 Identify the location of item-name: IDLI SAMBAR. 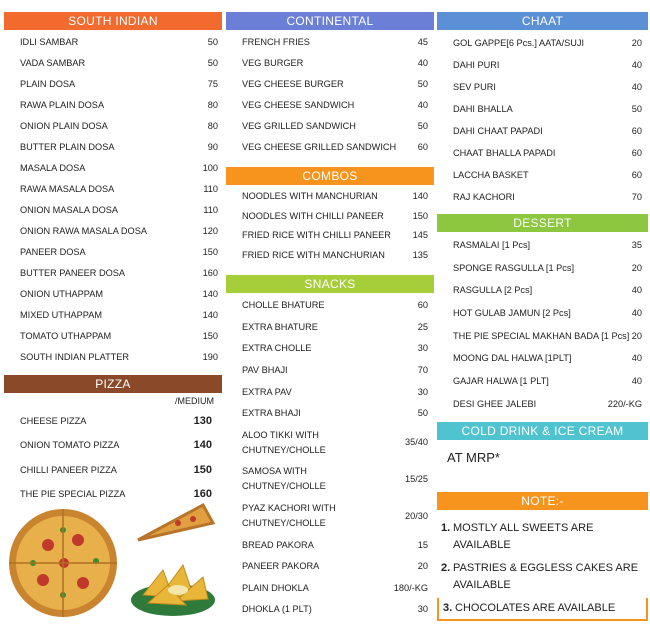
(49, 42).